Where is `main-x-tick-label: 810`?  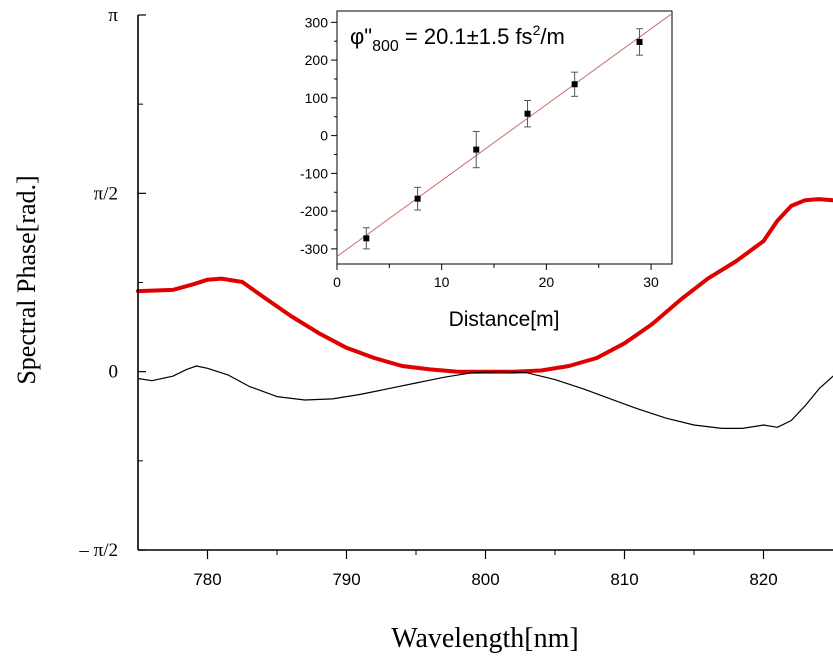 main-x-tick-label: 810 is located at coordinates (624, 579).